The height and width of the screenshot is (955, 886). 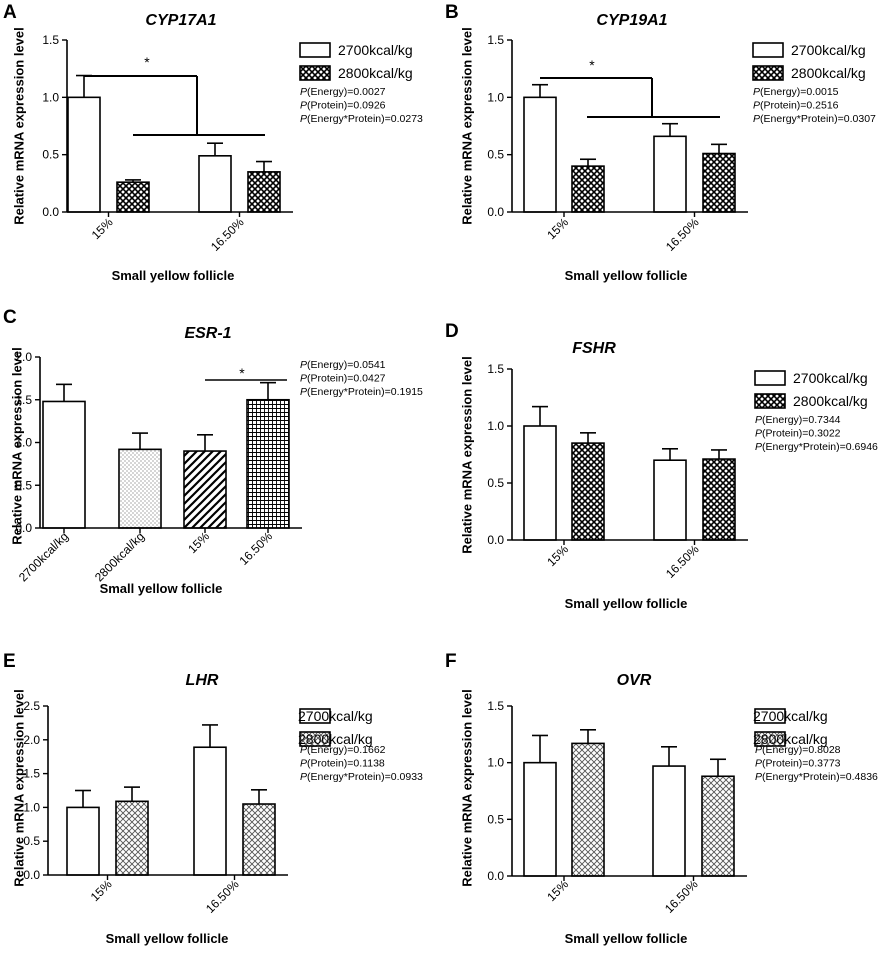 I want to click on p-value: P(Protein)=0.1138, so click(x=342, y=764).